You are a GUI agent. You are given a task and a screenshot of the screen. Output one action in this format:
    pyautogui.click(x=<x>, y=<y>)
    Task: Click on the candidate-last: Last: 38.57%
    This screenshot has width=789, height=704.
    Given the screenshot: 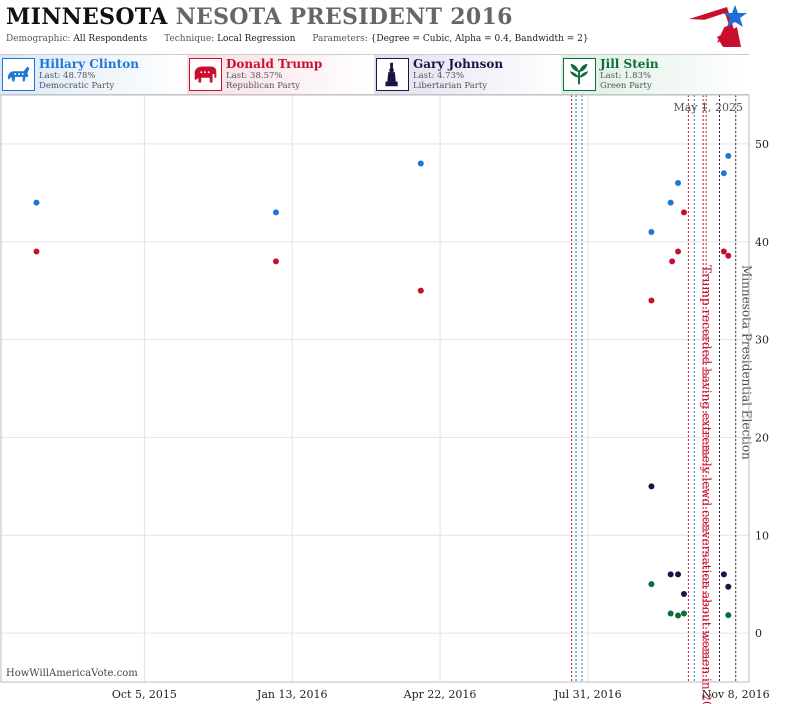 What is the action you would take?
    pyautogui.click(x=254, y=76)
    